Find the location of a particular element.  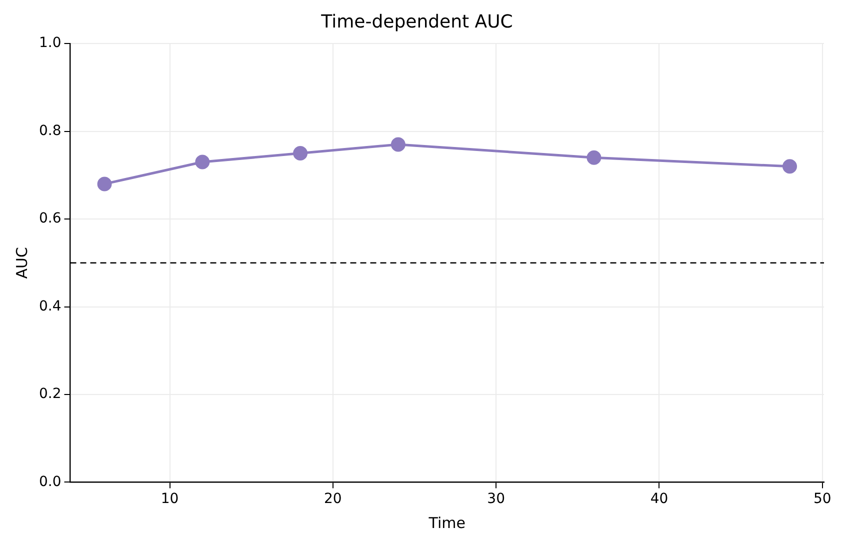

y-tick-label: 0.6 is located at coordinates (50, 218).